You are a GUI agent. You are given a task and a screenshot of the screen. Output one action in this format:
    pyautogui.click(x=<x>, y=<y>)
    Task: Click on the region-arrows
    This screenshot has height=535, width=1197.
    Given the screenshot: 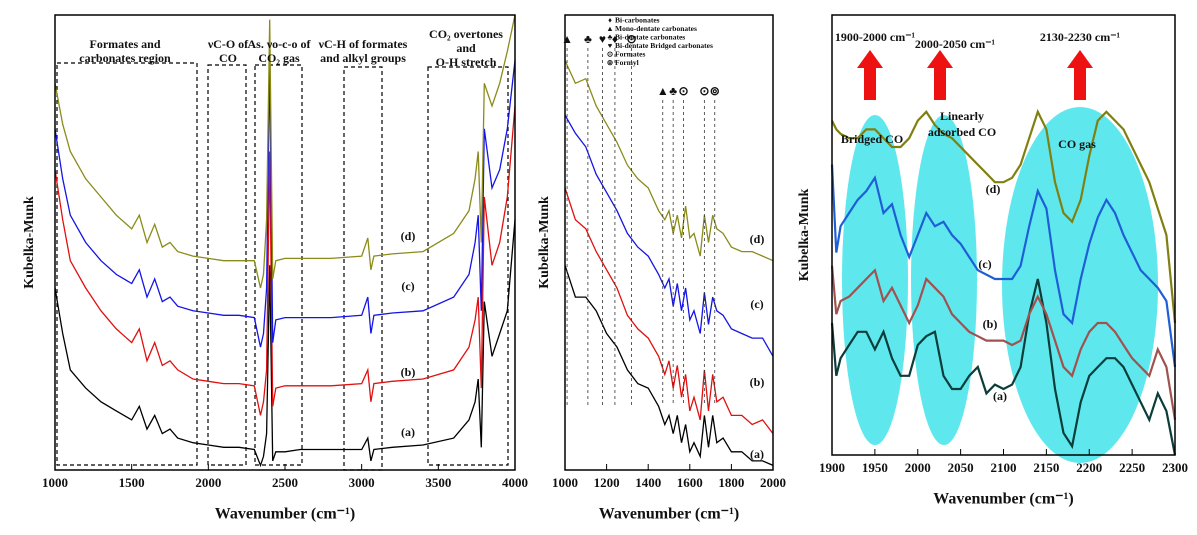 What is the action you would take?
    pyautogui.click(x=975, y=75)
    